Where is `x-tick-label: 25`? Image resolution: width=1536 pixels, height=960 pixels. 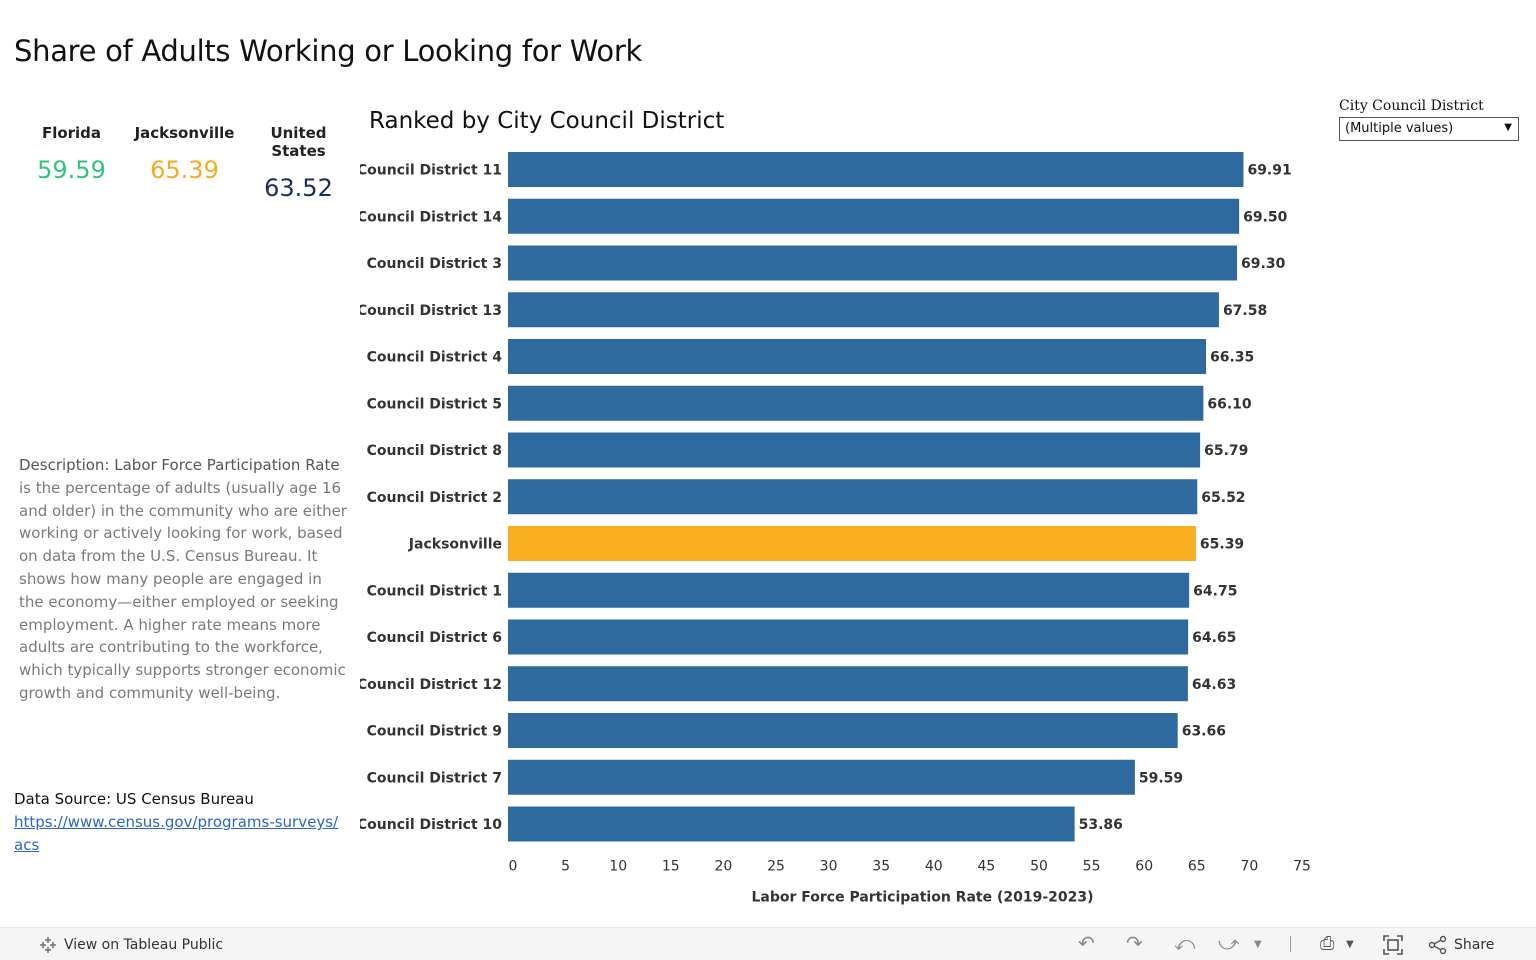
x-tick-label: 25 is located at coordinates (776, 866).